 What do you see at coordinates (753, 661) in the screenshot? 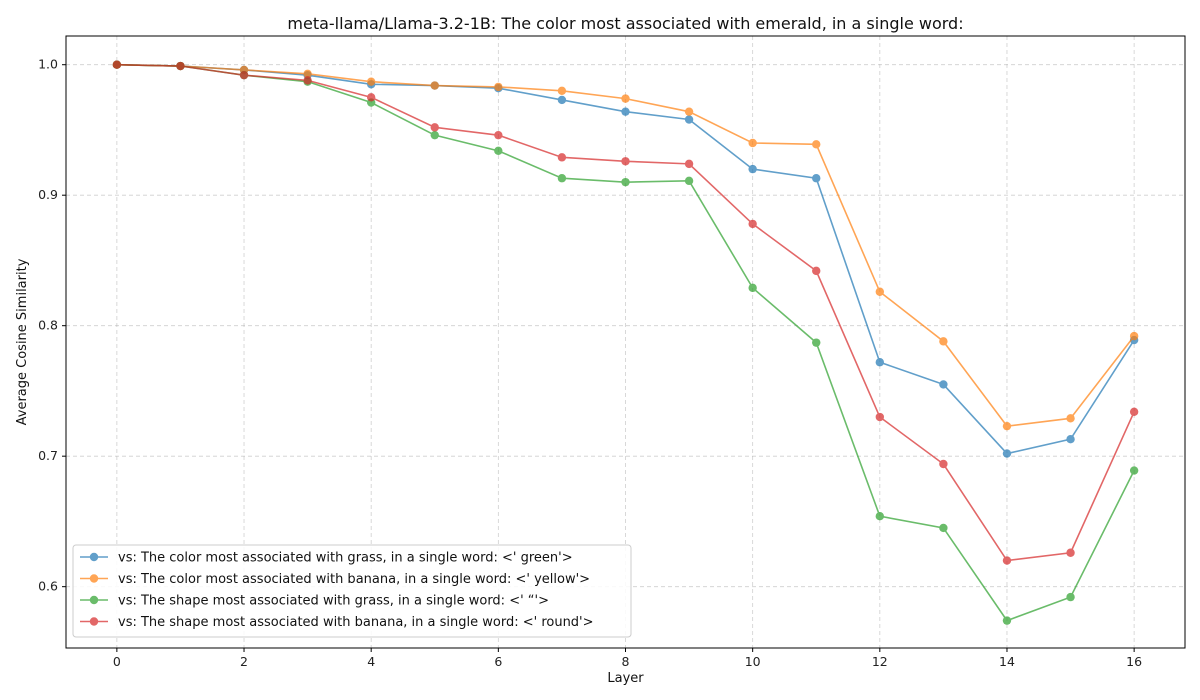
I see `x-tick-label: 10` at bounding box center [753, 661].